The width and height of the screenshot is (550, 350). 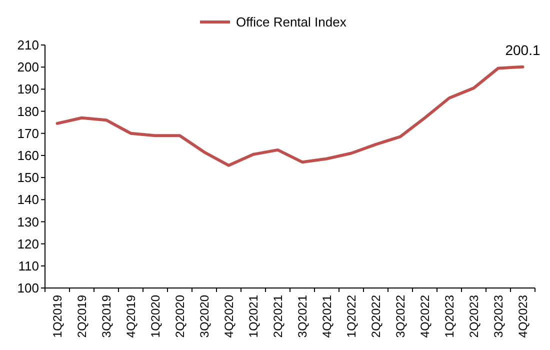 I want to click on x-tick-label: 2Q2021, so click(x=277, y=316).